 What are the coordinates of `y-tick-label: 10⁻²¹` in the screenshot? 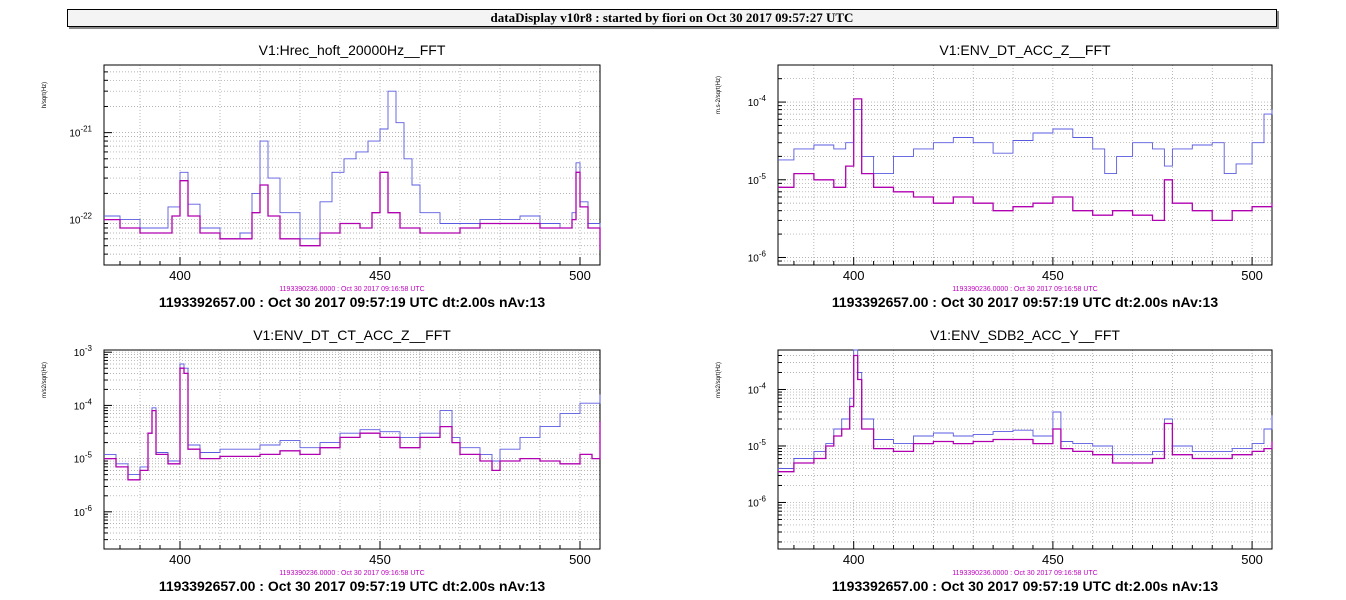 It's located at (80, 132).